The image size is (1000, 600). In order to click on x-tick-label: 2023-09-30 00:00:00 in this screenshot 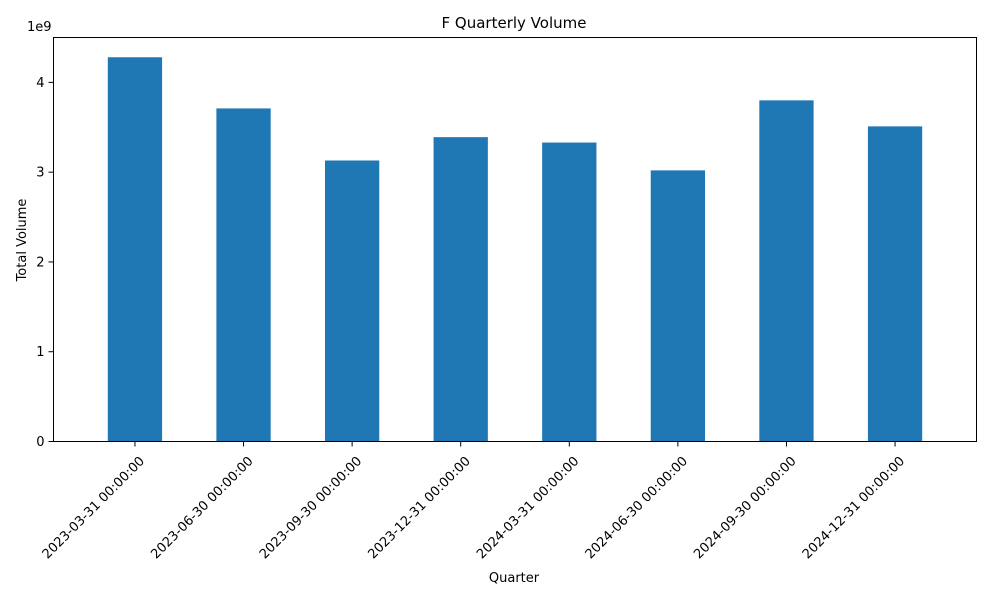, I will do `click(311, 508)`.